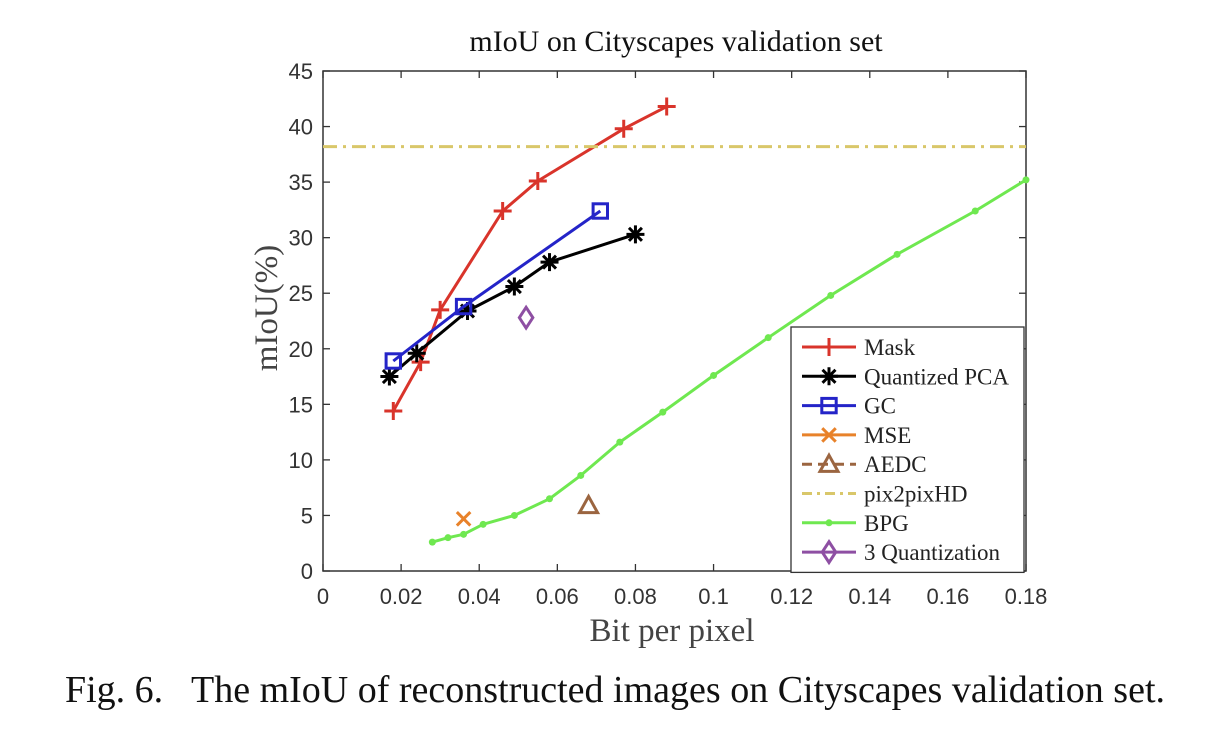 This screenshot has height=740, width=1230. Describe the element at coordinates (713, 596) in the screenshot. I see `x-tick-label: 0.1` at that location.